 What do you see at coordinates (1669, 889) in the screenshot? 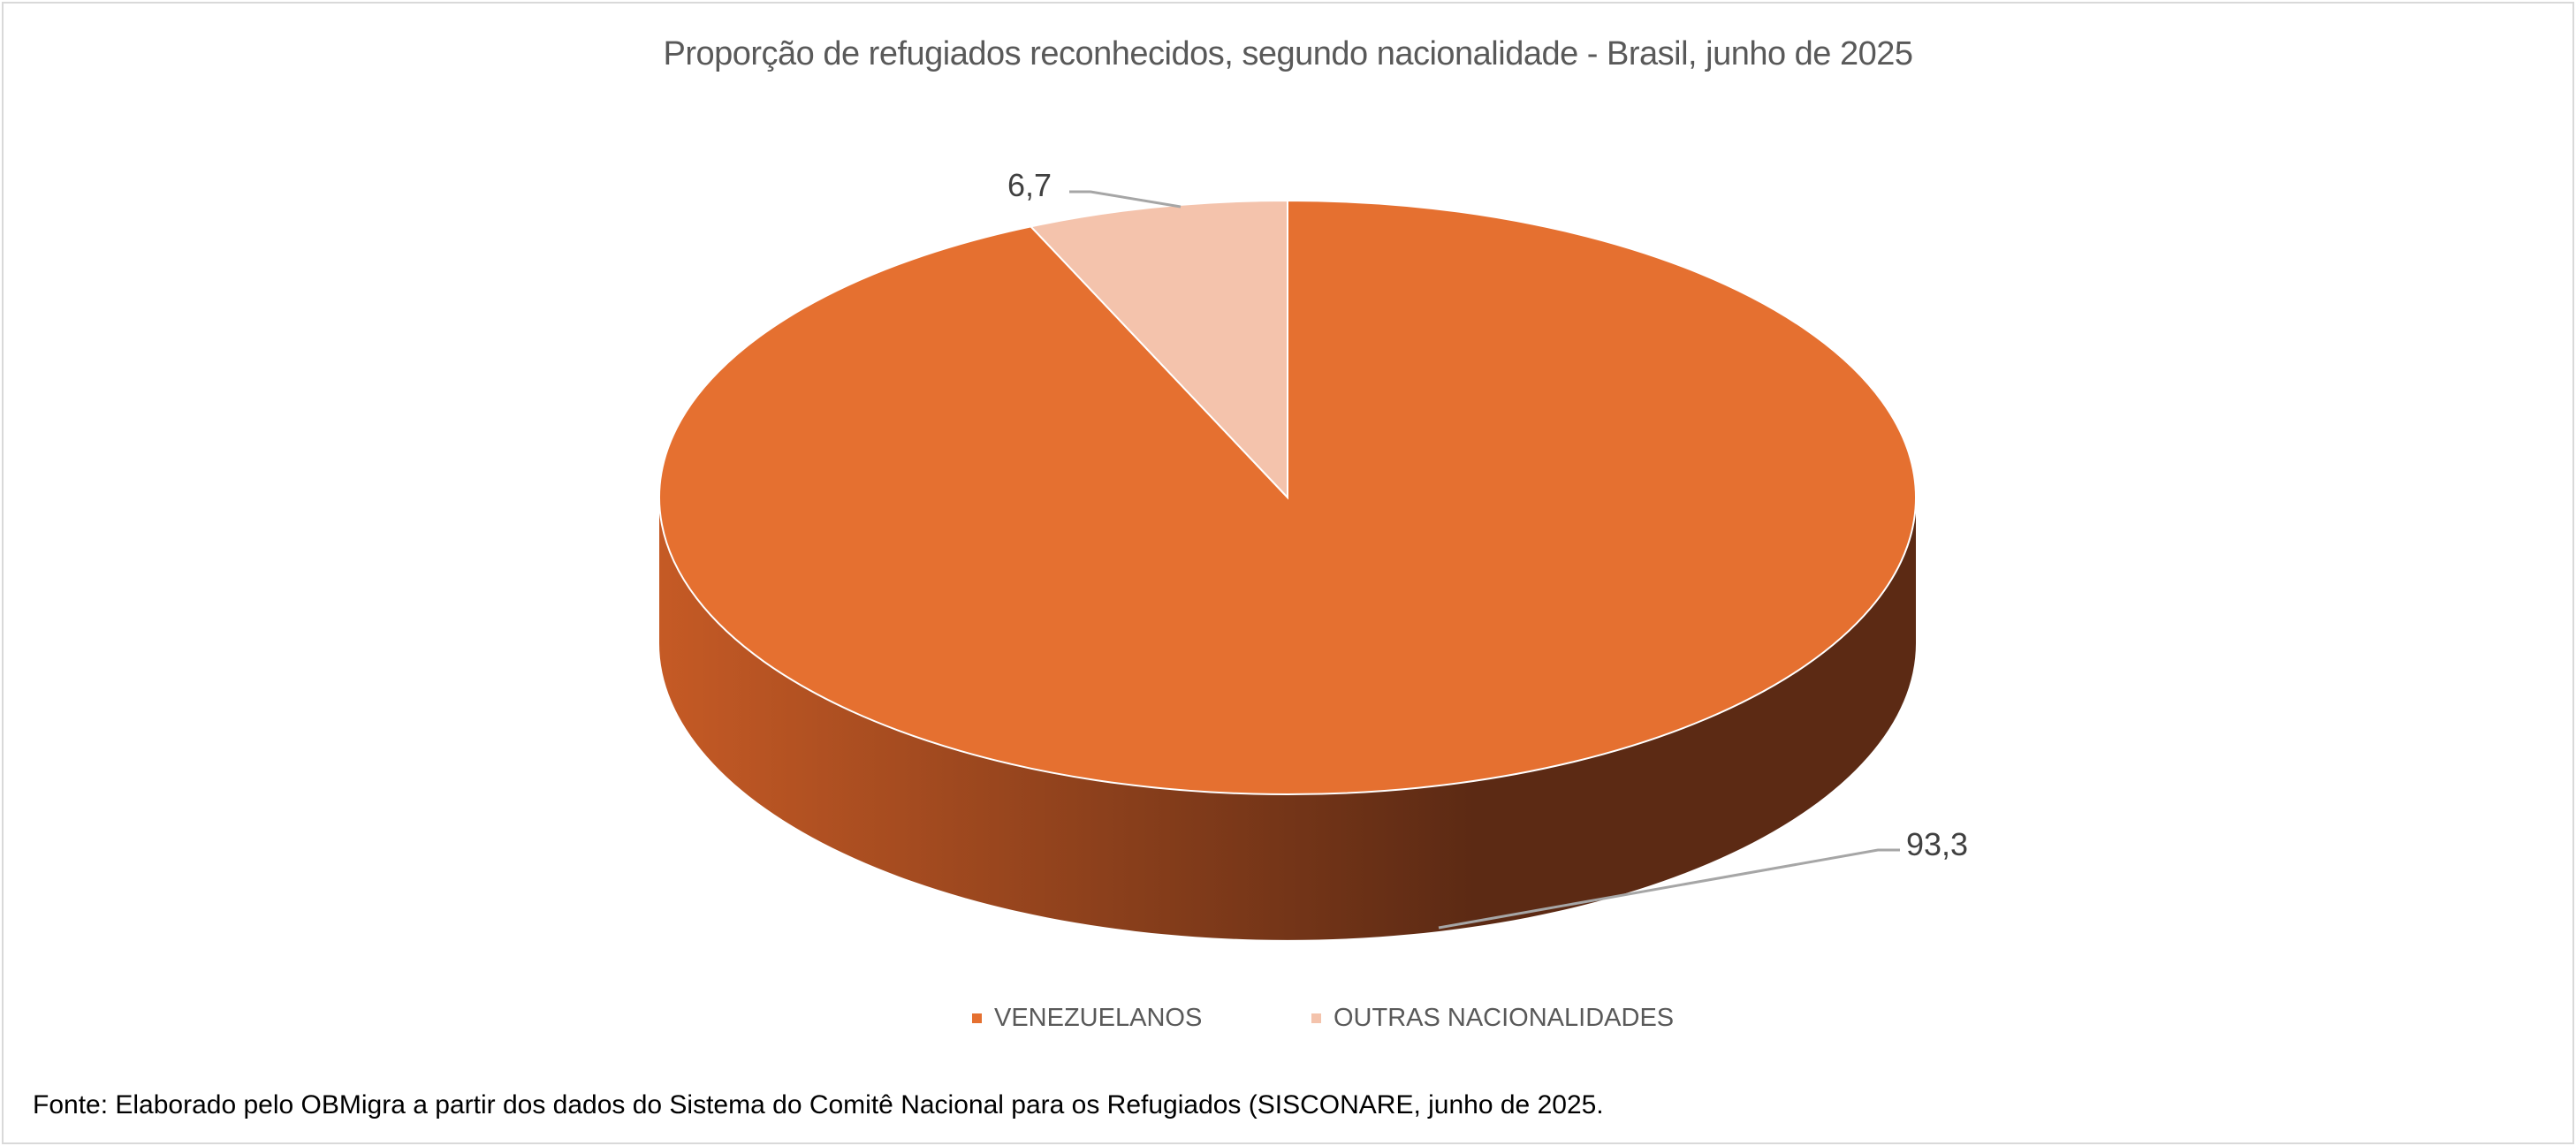
I see `leader-line-venezuelanos` at bounding box center [1669, 889].